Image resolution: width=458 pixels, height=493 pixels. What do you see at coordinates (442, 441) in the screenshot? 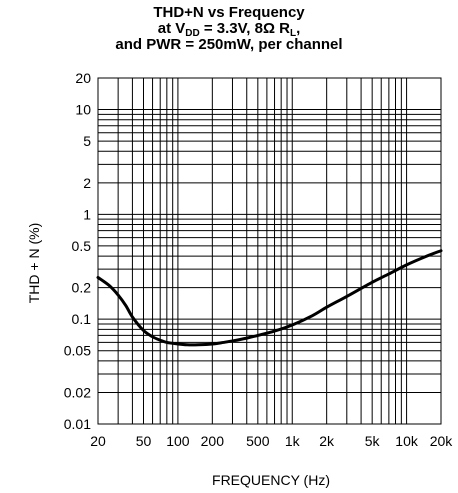
I see `x-tick-label: 20k` at bounding box center [442, 441].